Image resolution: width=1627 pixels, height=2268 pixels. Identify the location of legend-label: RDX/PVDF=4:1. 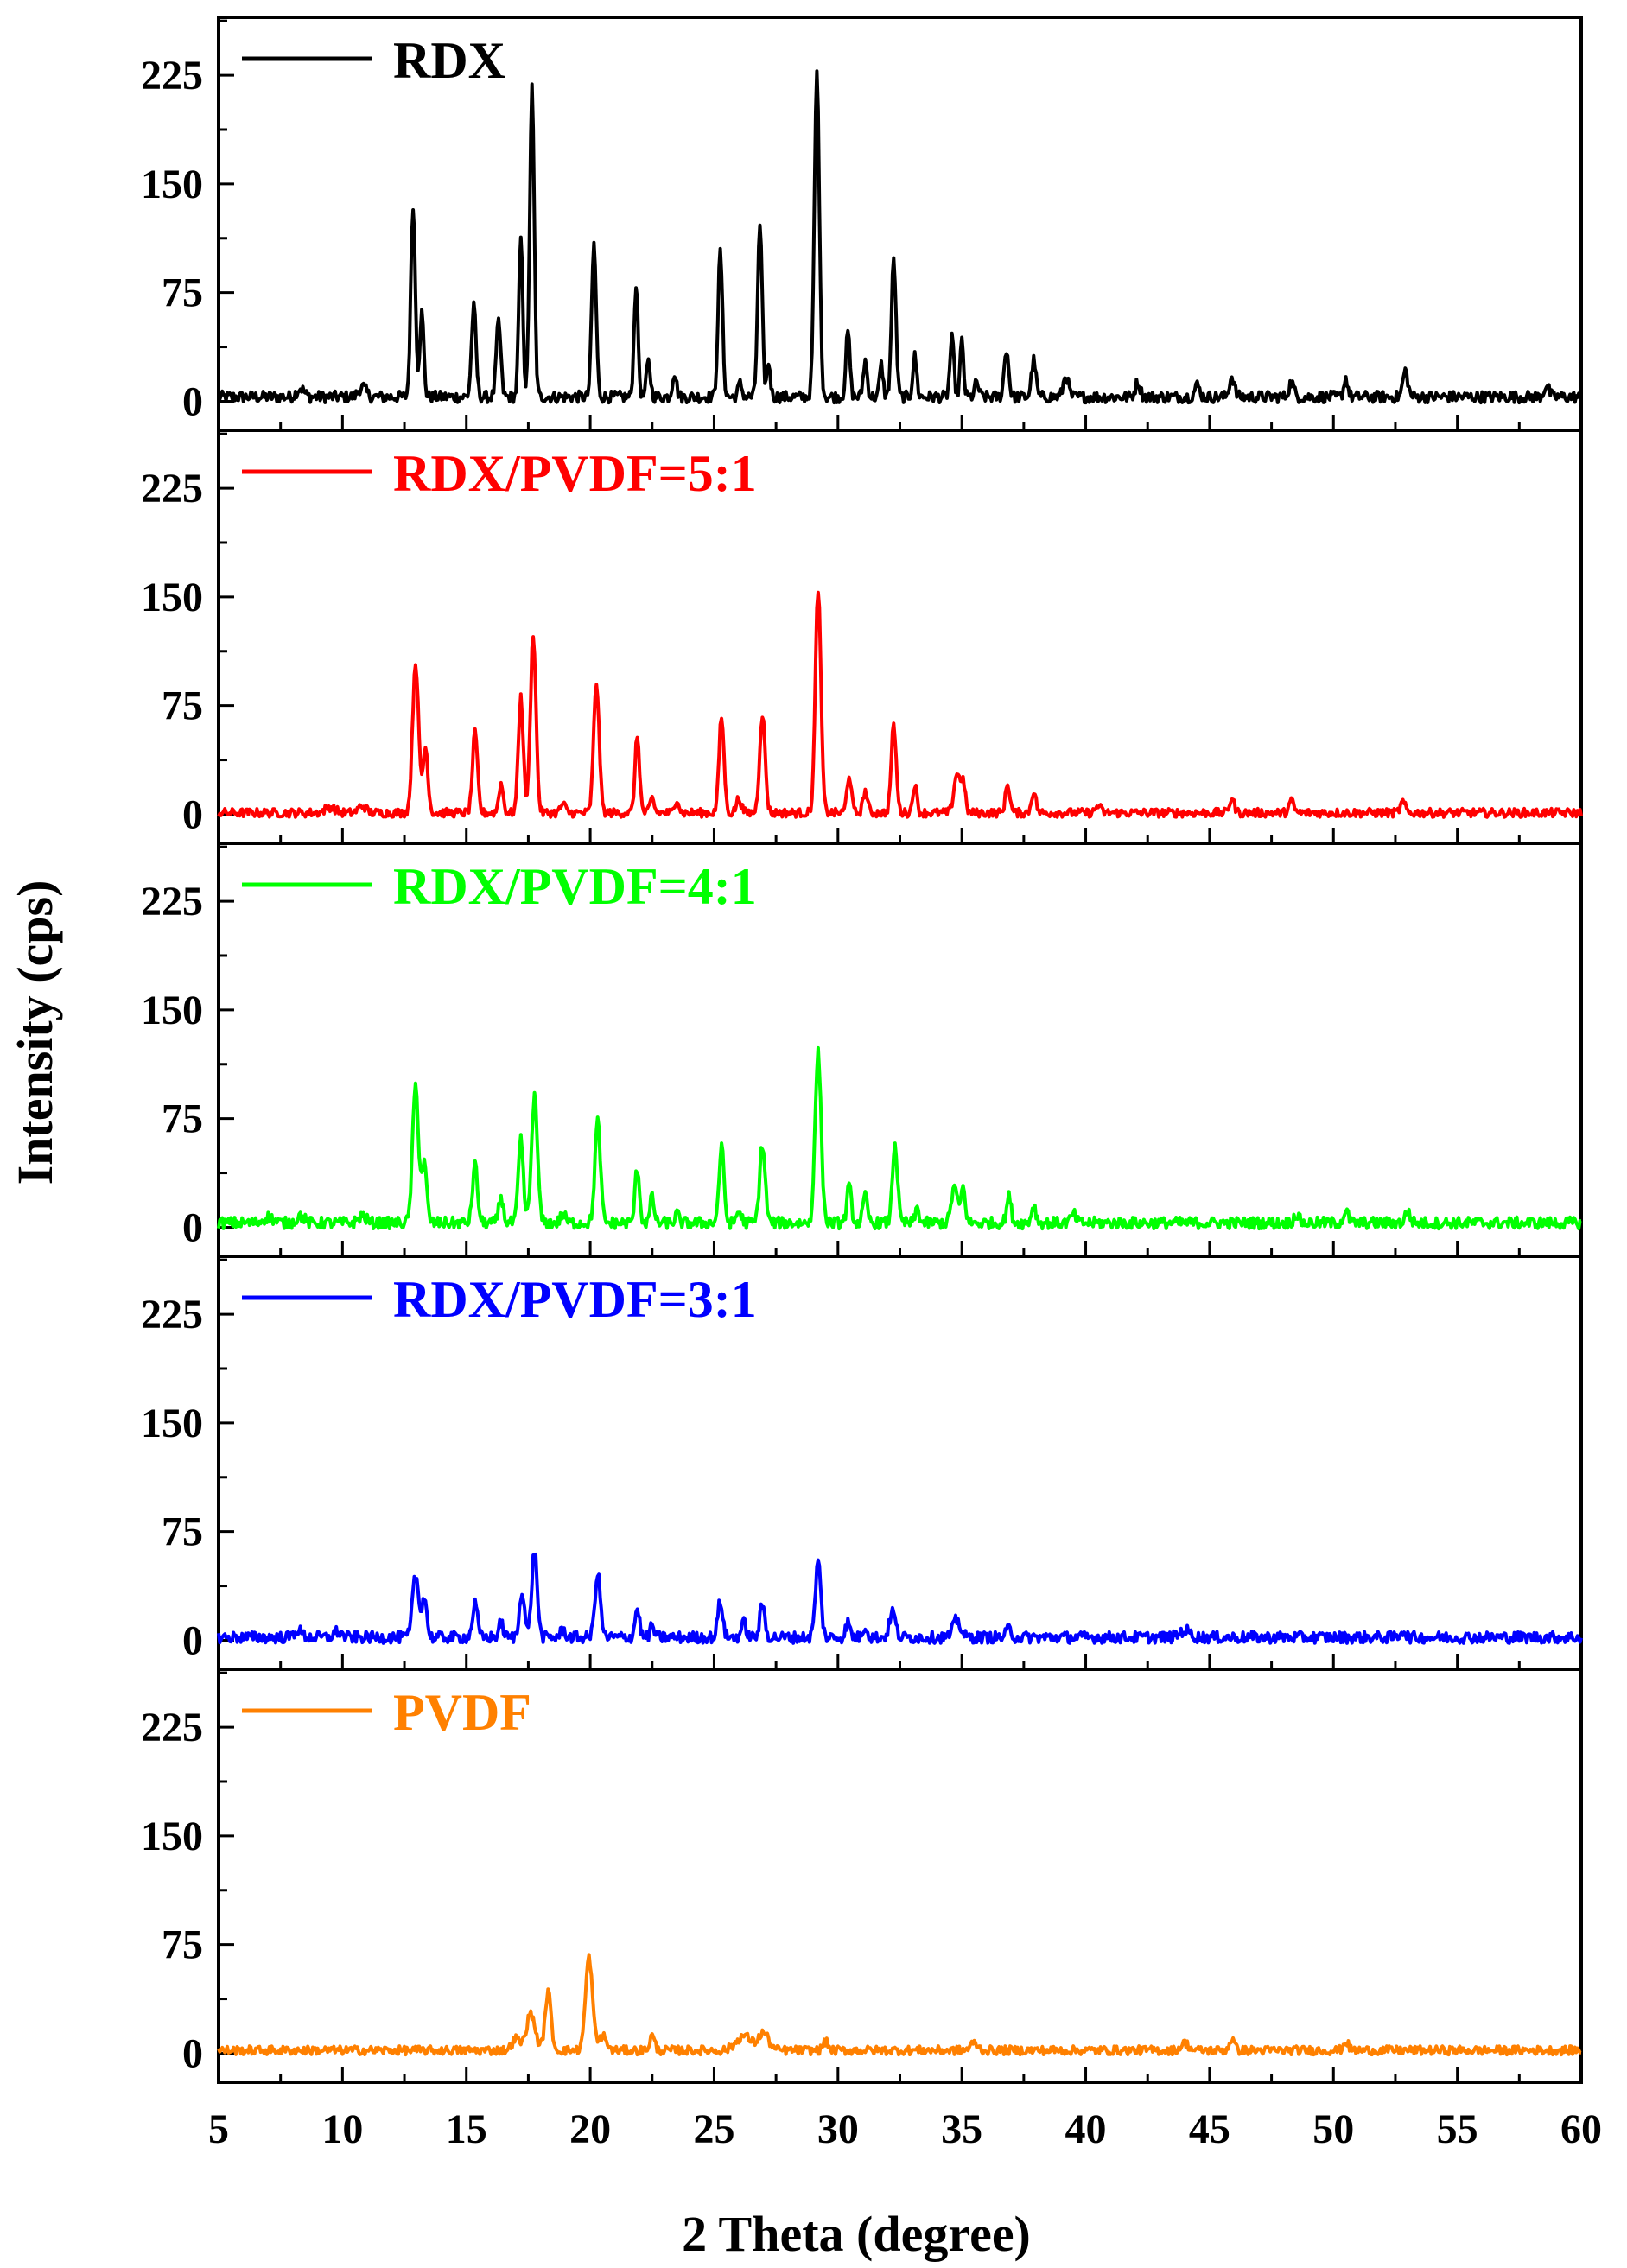
(575, 886).